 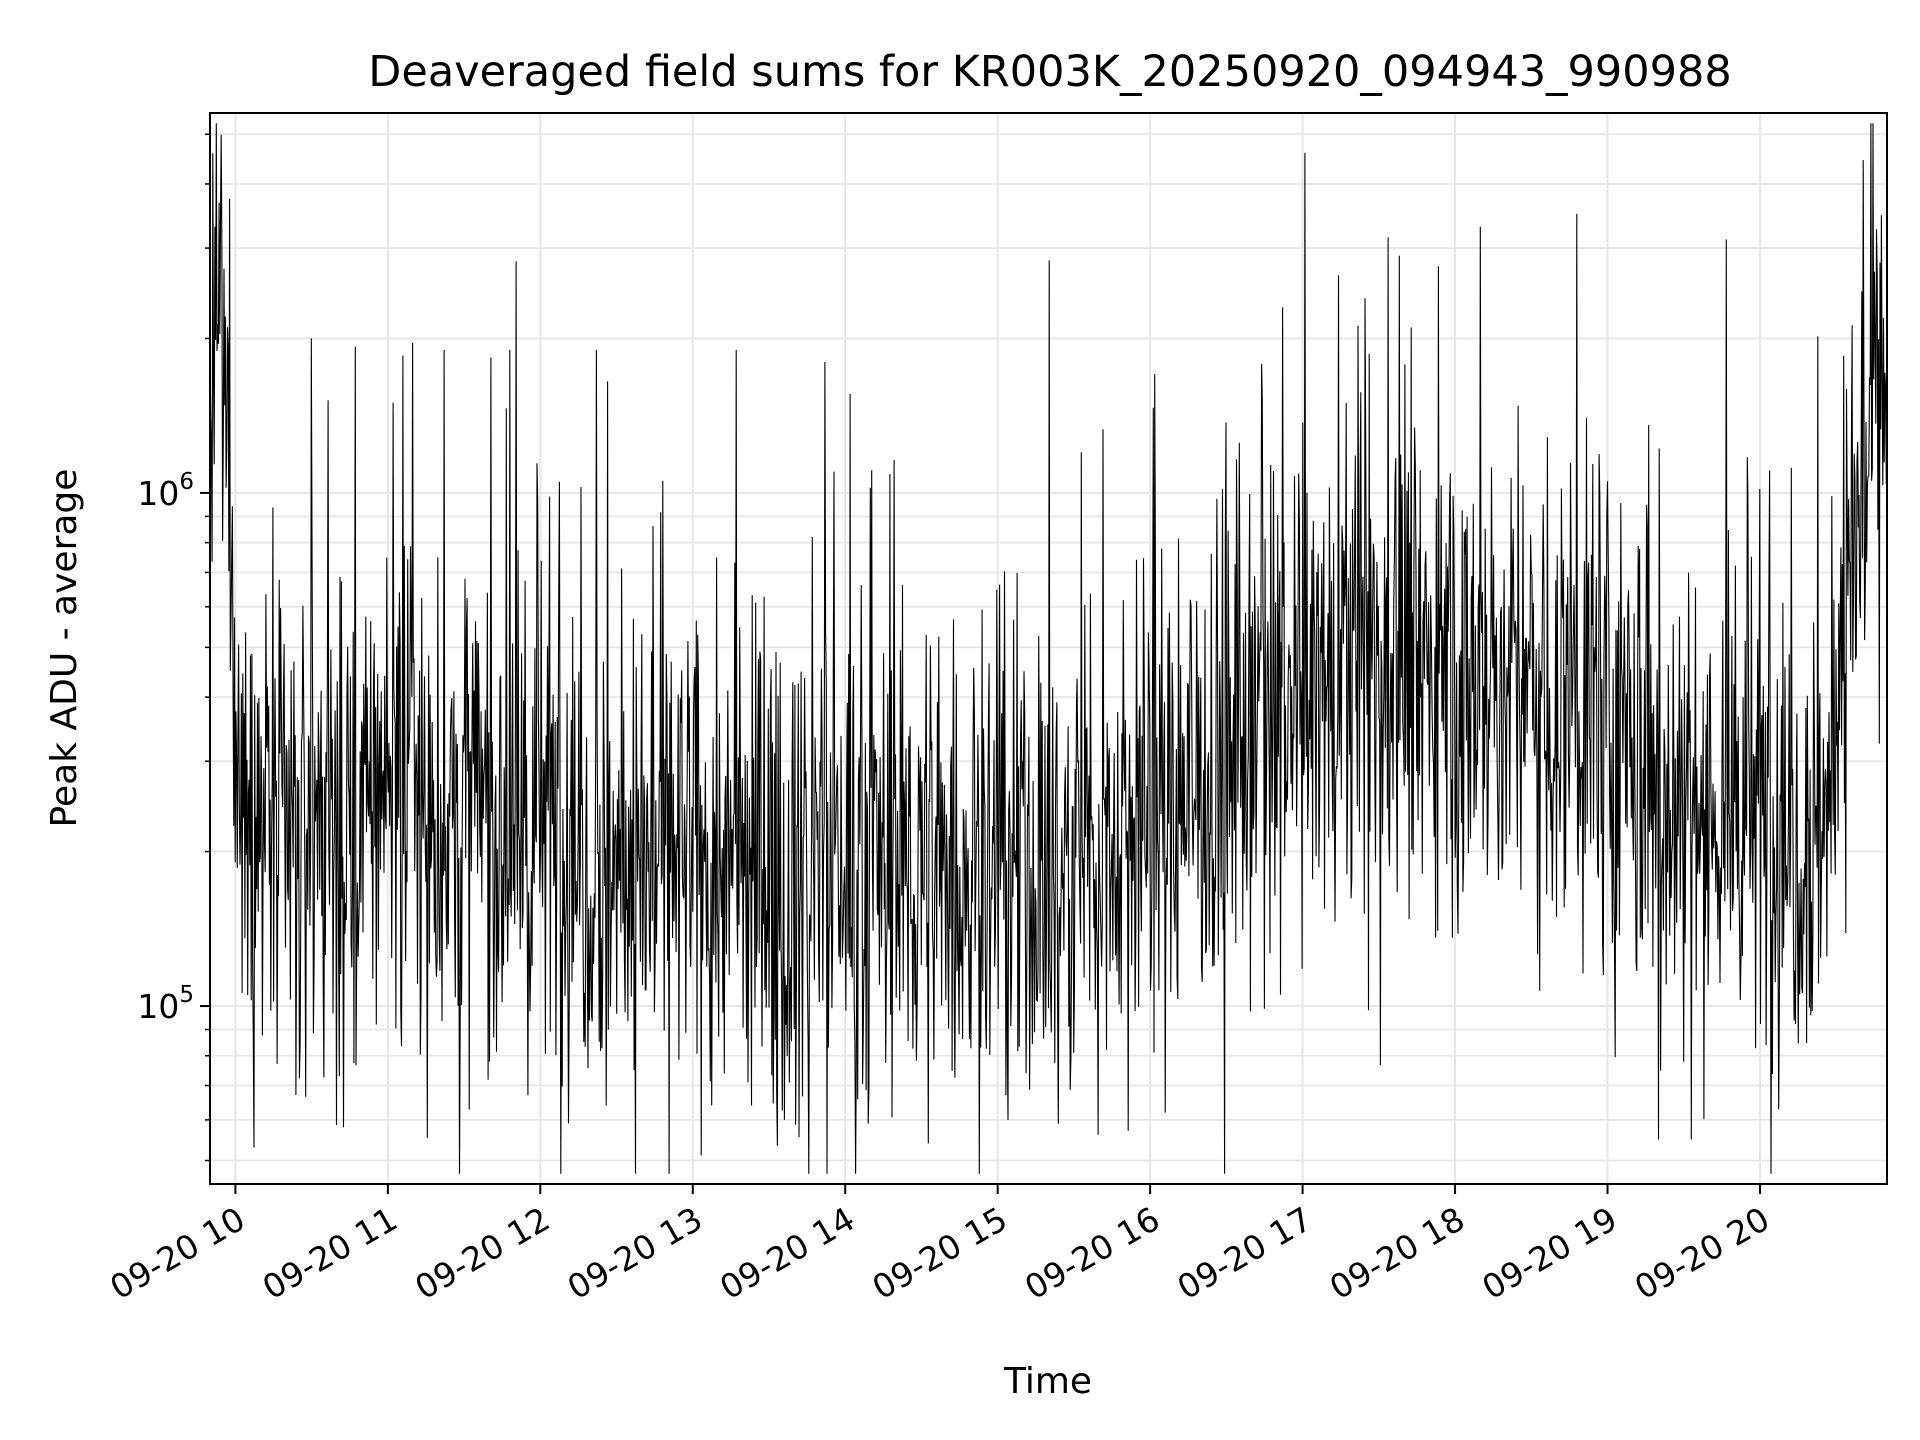 What do you see at coordinates (173, 647) in the screenshot?
I see `y-axis-ticks: 10⁵ 10⁶` at bounding box center [173, 647].